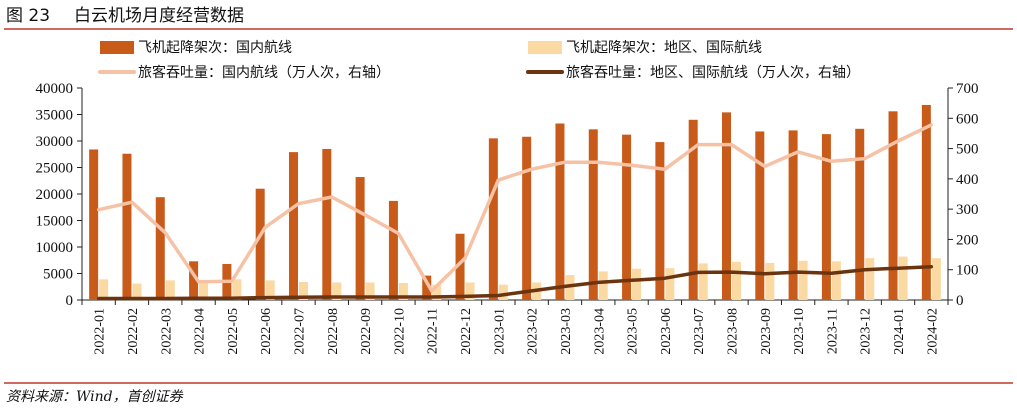 This screenshot has width=1017, height=410. I want to click on right-axis-tick-label: 500, so click(967, 150).